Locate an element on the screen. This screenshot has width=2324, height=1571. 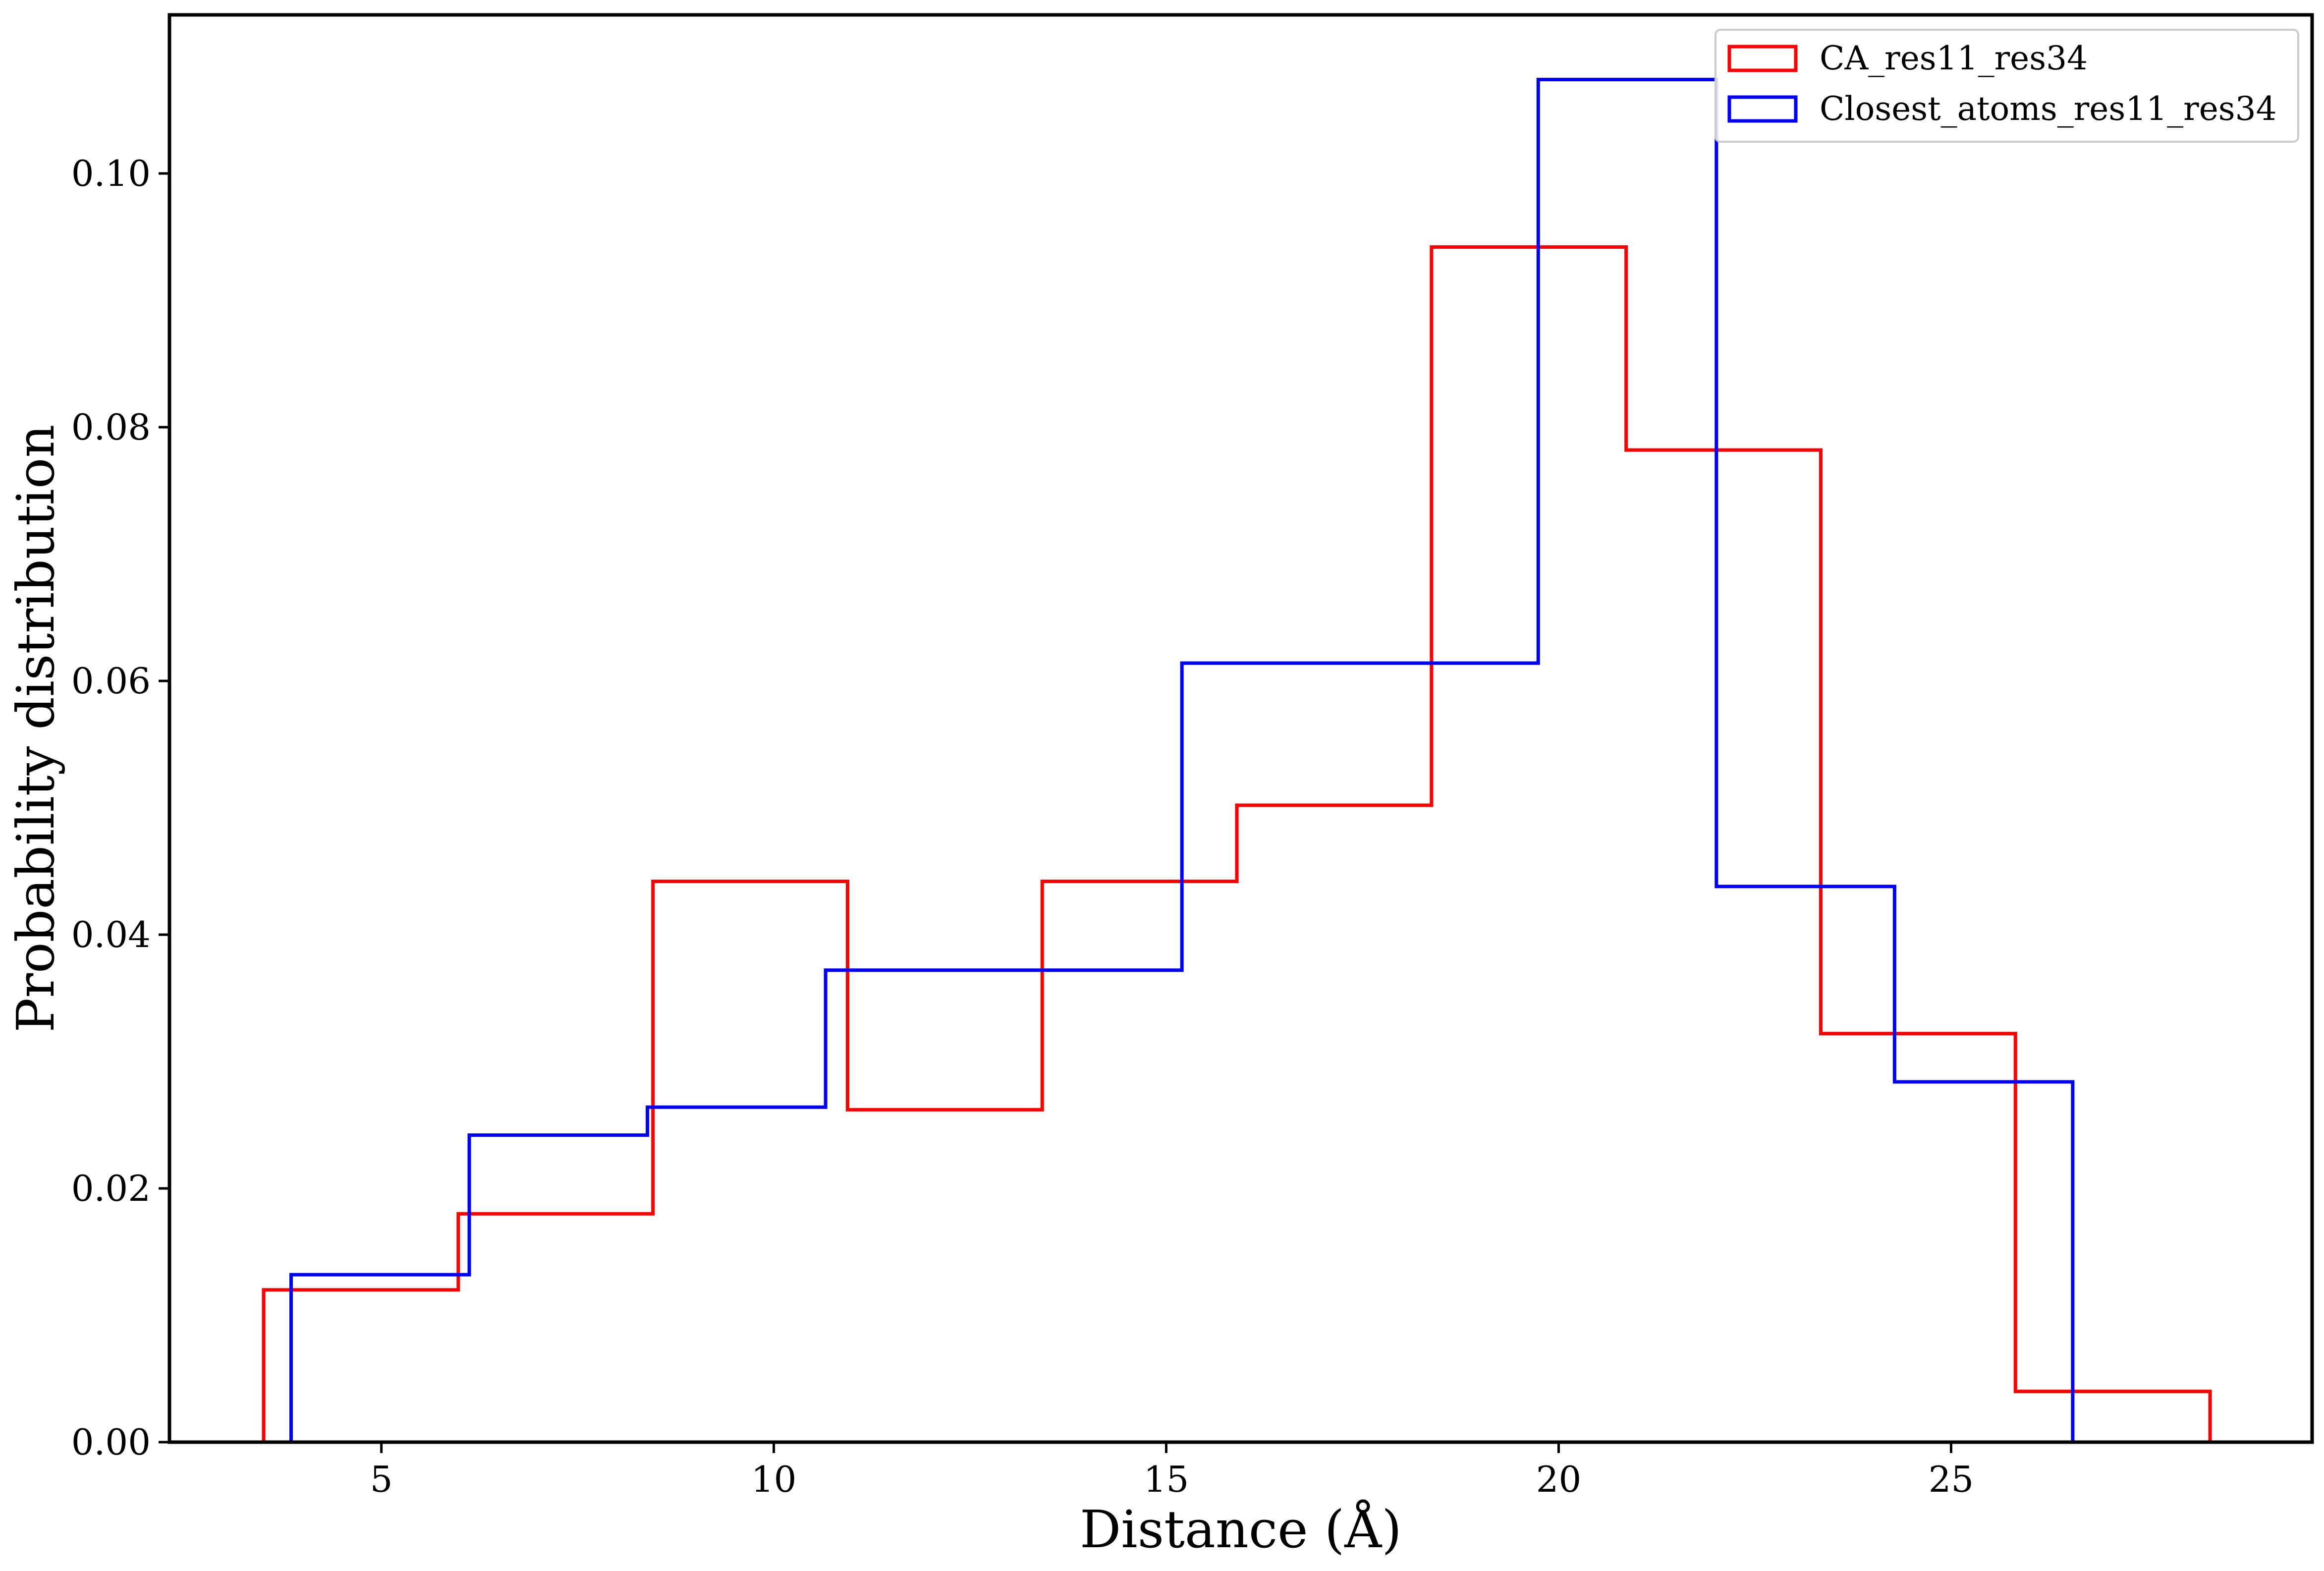
y-axis-title: Probability distribution is located at coordinates (35, 728).